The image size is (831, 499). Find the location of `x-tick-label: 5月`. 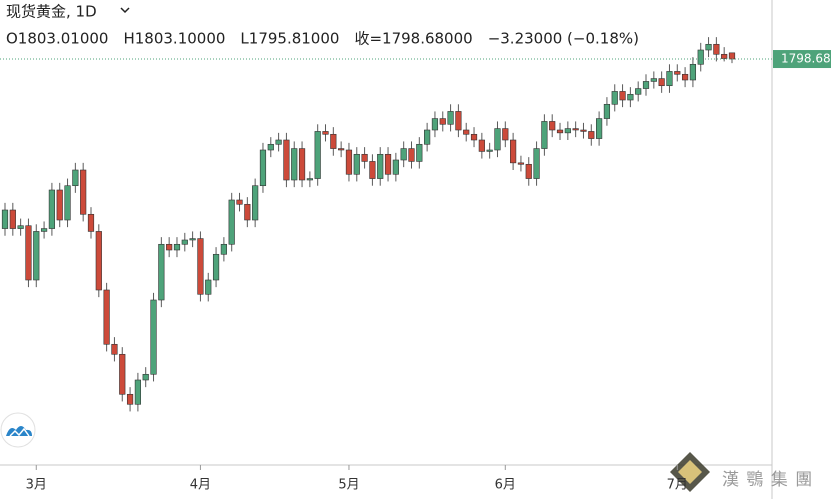

x-tick-label: 5月 is located at coordinates (348, 485).